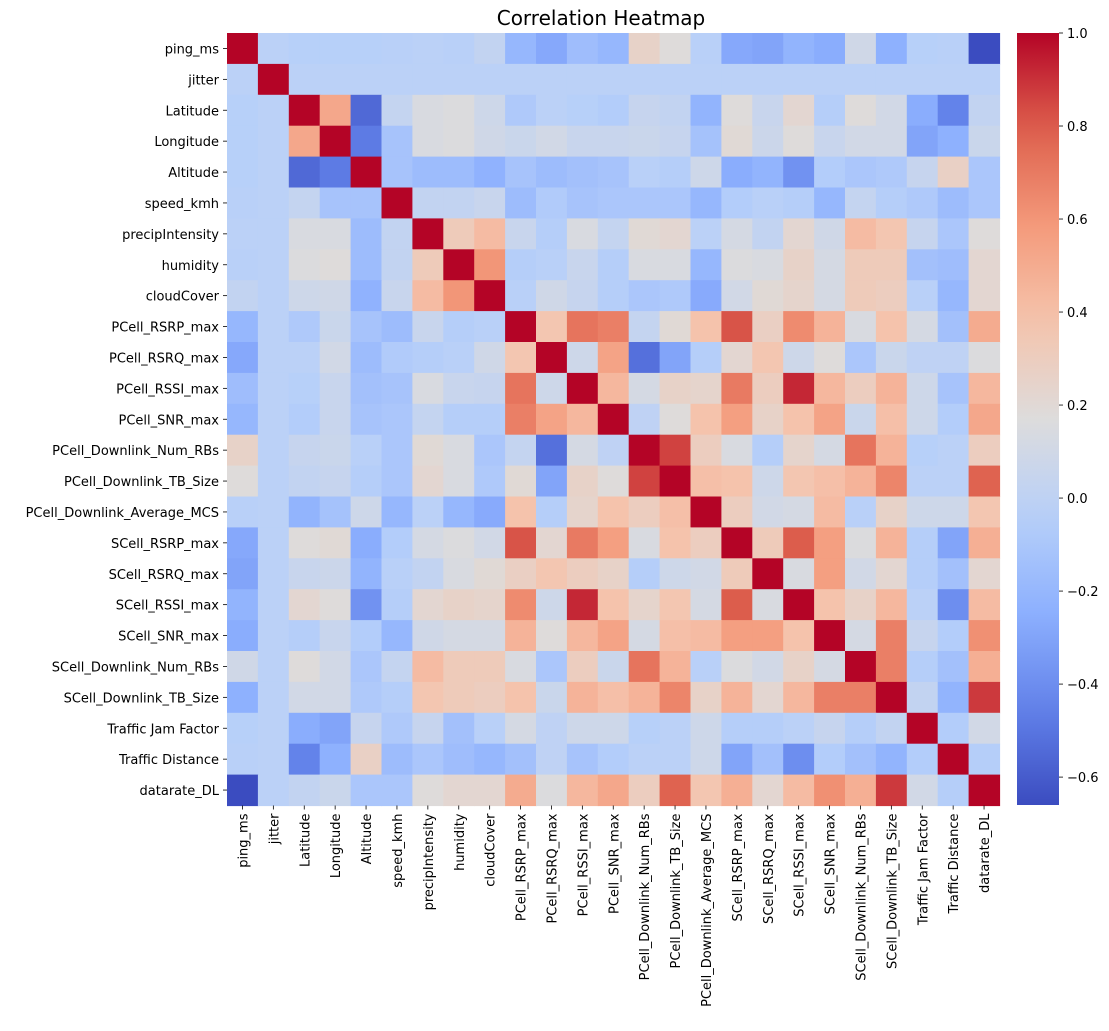 The image size is (1109, 1031). Describe the element at coordinates (167, 389) in the screenshot. I see `y-tick-label: PCell_RSSI_max` at that location.